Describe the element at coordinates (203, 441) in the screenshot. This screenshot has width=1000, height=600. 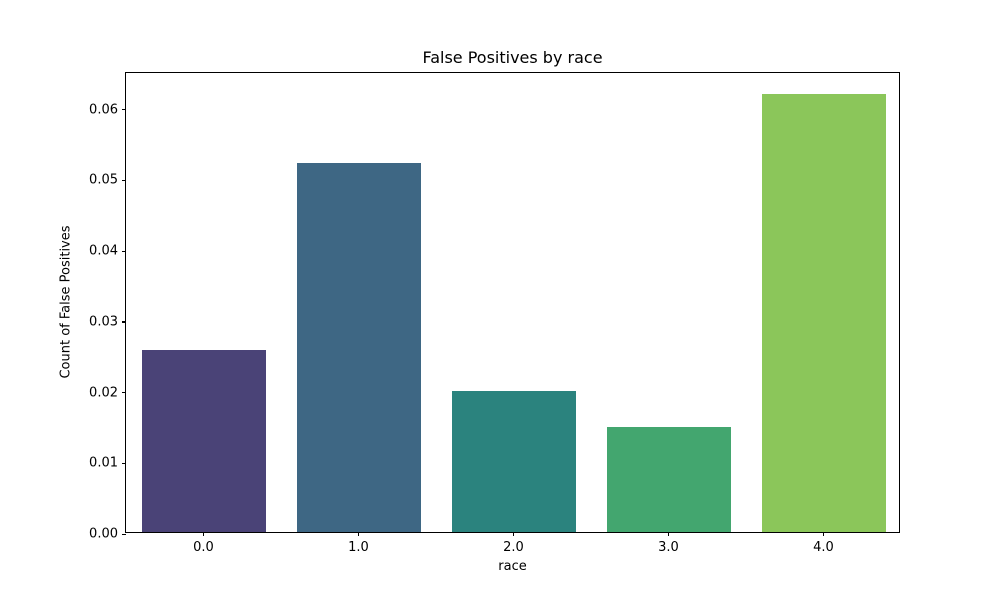
I see `bar-race-0.0` at that location.